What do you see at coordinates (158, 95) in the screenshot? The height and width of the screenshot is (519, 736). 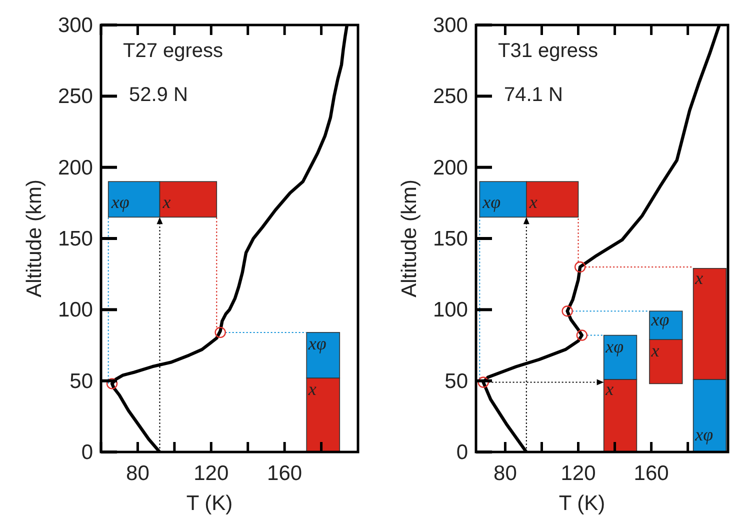 I see `text: 52.9 N` at bounding box center [158, 95].